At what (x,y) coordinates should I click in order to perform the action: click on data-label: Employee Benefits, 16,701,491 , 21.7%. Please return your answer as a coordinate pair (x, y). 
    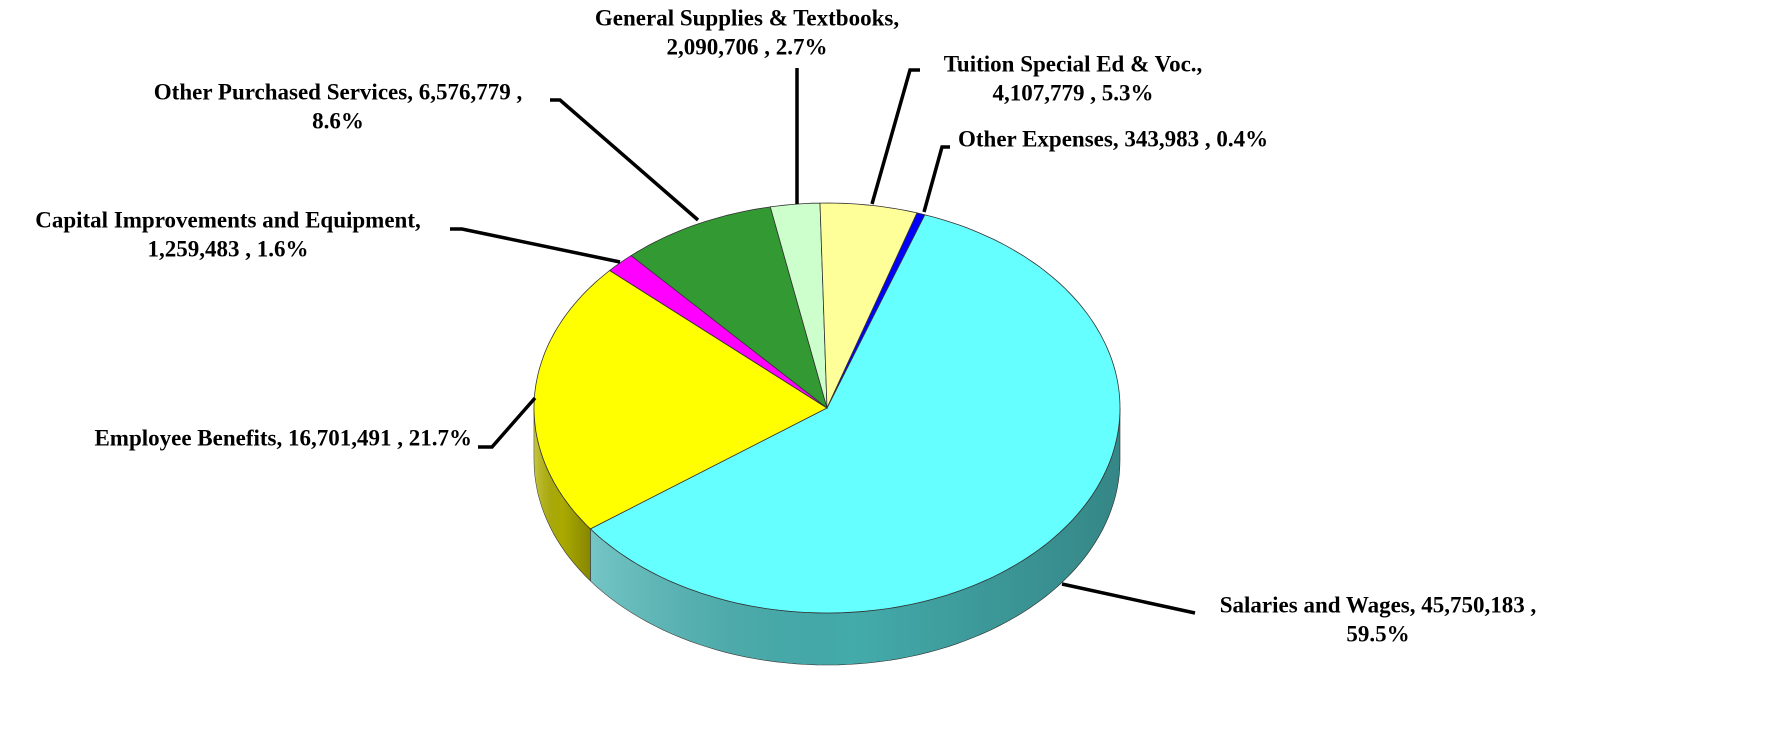
    Looking at the image, I should click on (283, 437).